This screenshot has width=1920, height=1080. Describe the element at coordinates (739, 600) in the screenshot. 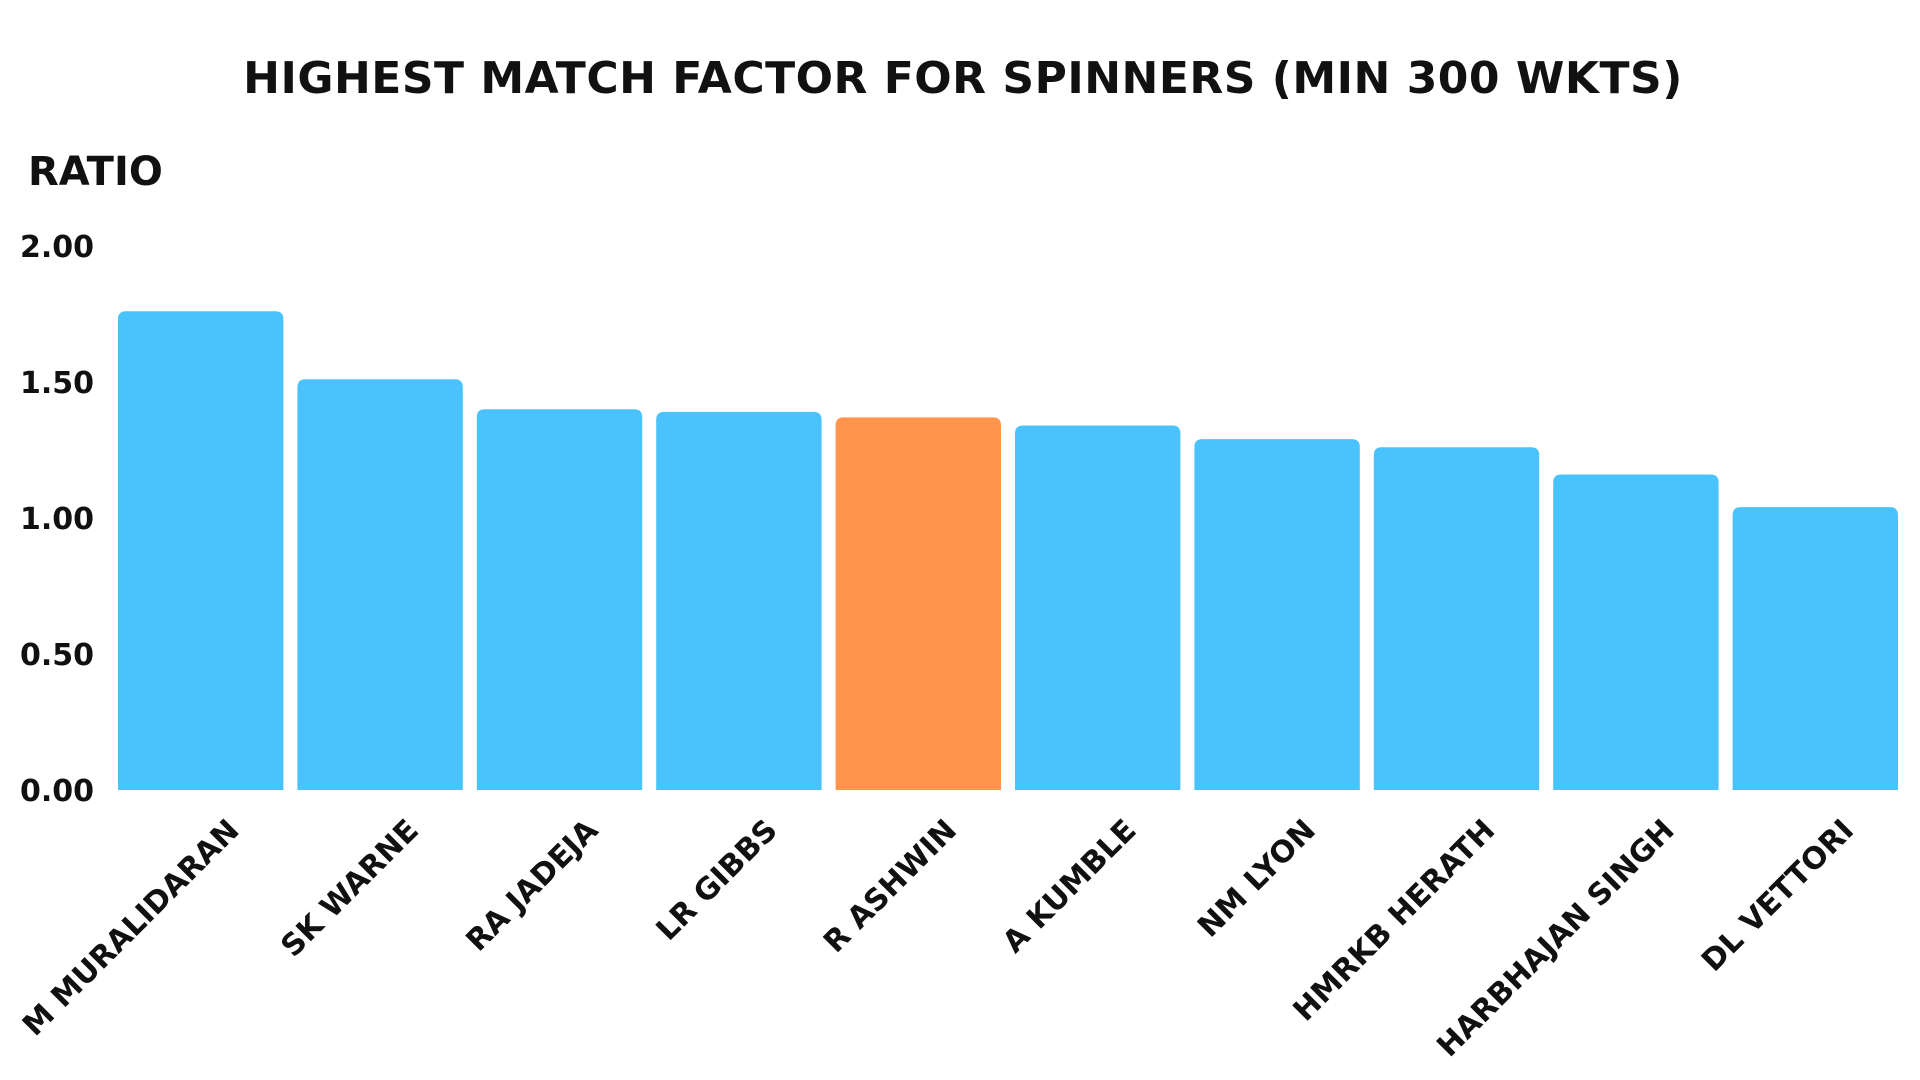

I see `bar-lr-gibbs` at that location.